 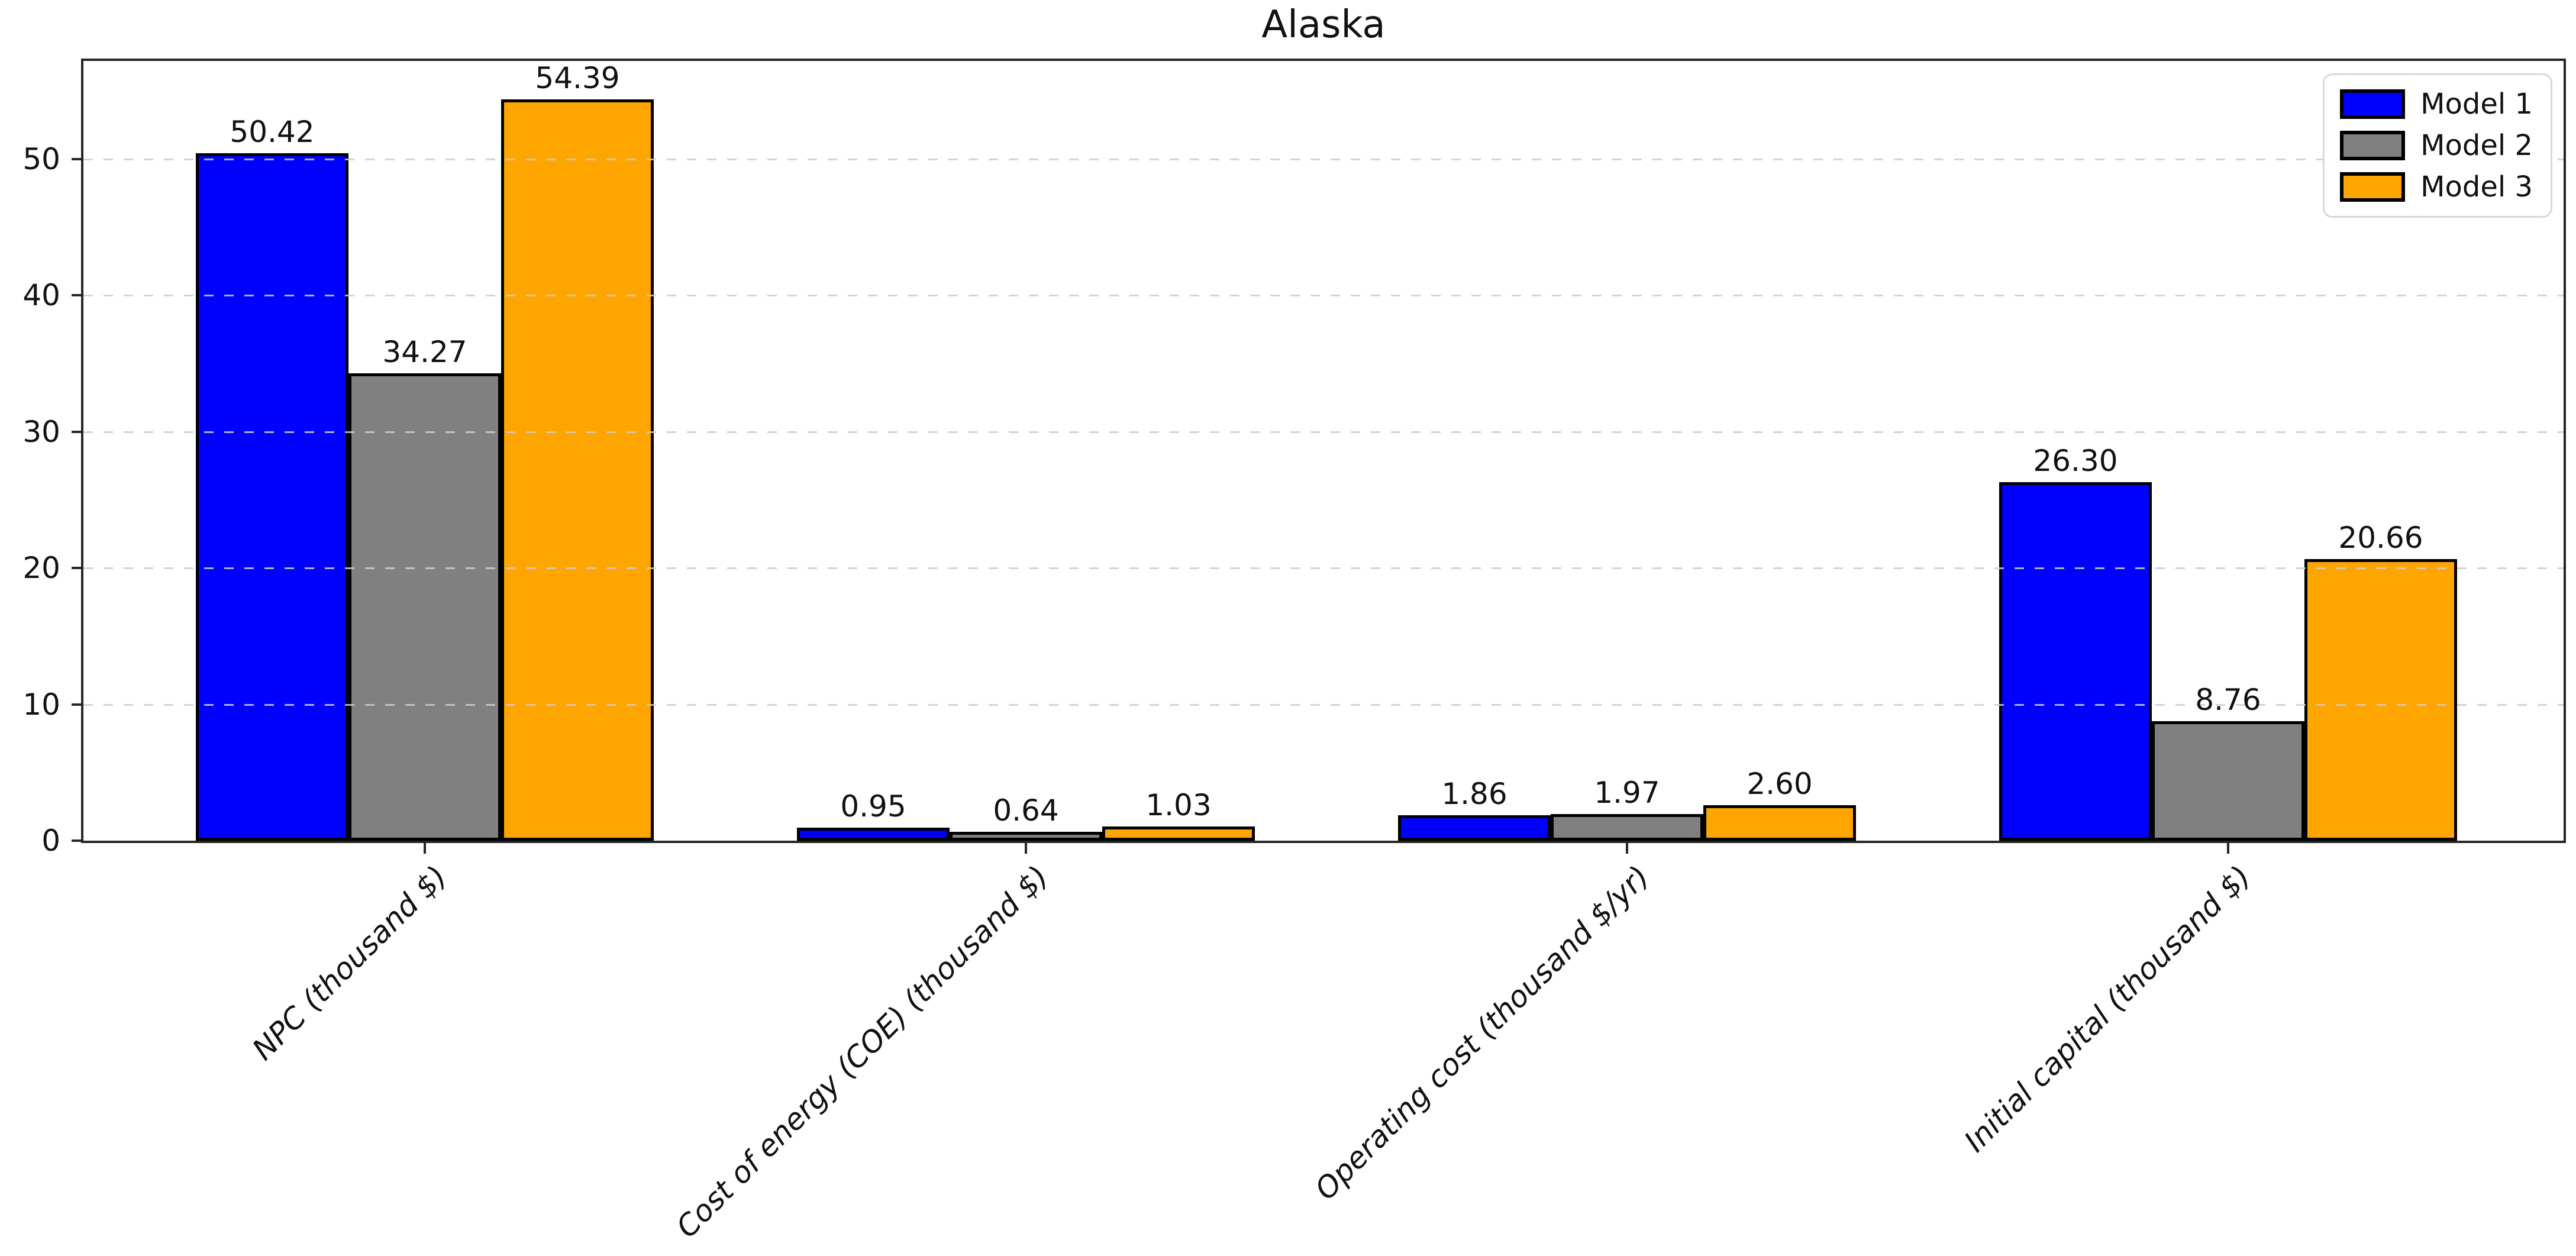 I want to click on legend-swatch-model-2-icon, so click(x=2373, y=146).